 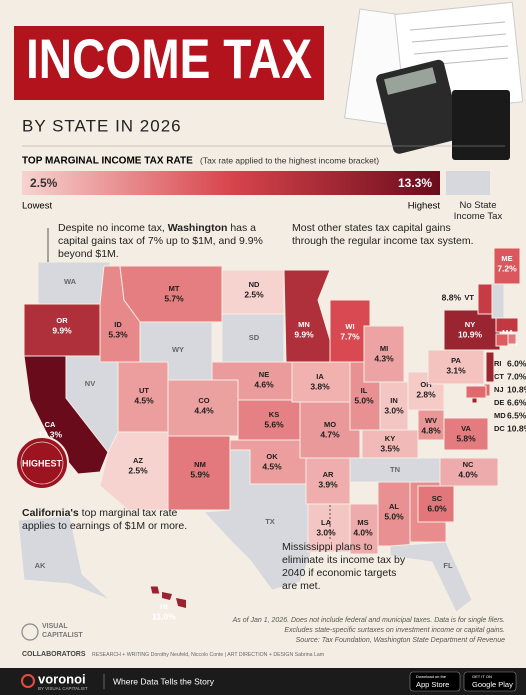 I want to click on state-rate: 10.9%, so click(x=470, y=334).